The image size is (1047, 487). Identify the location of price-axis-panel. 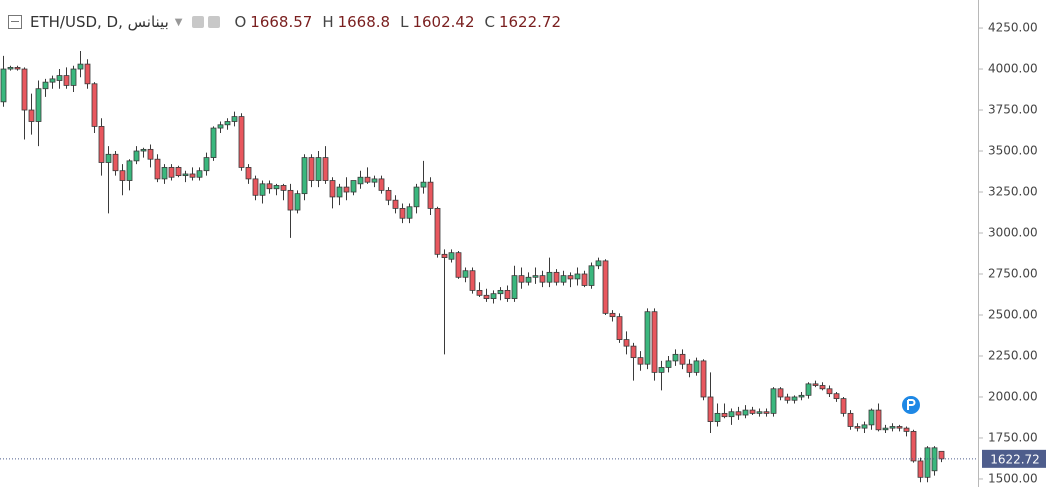
(1012, 243).